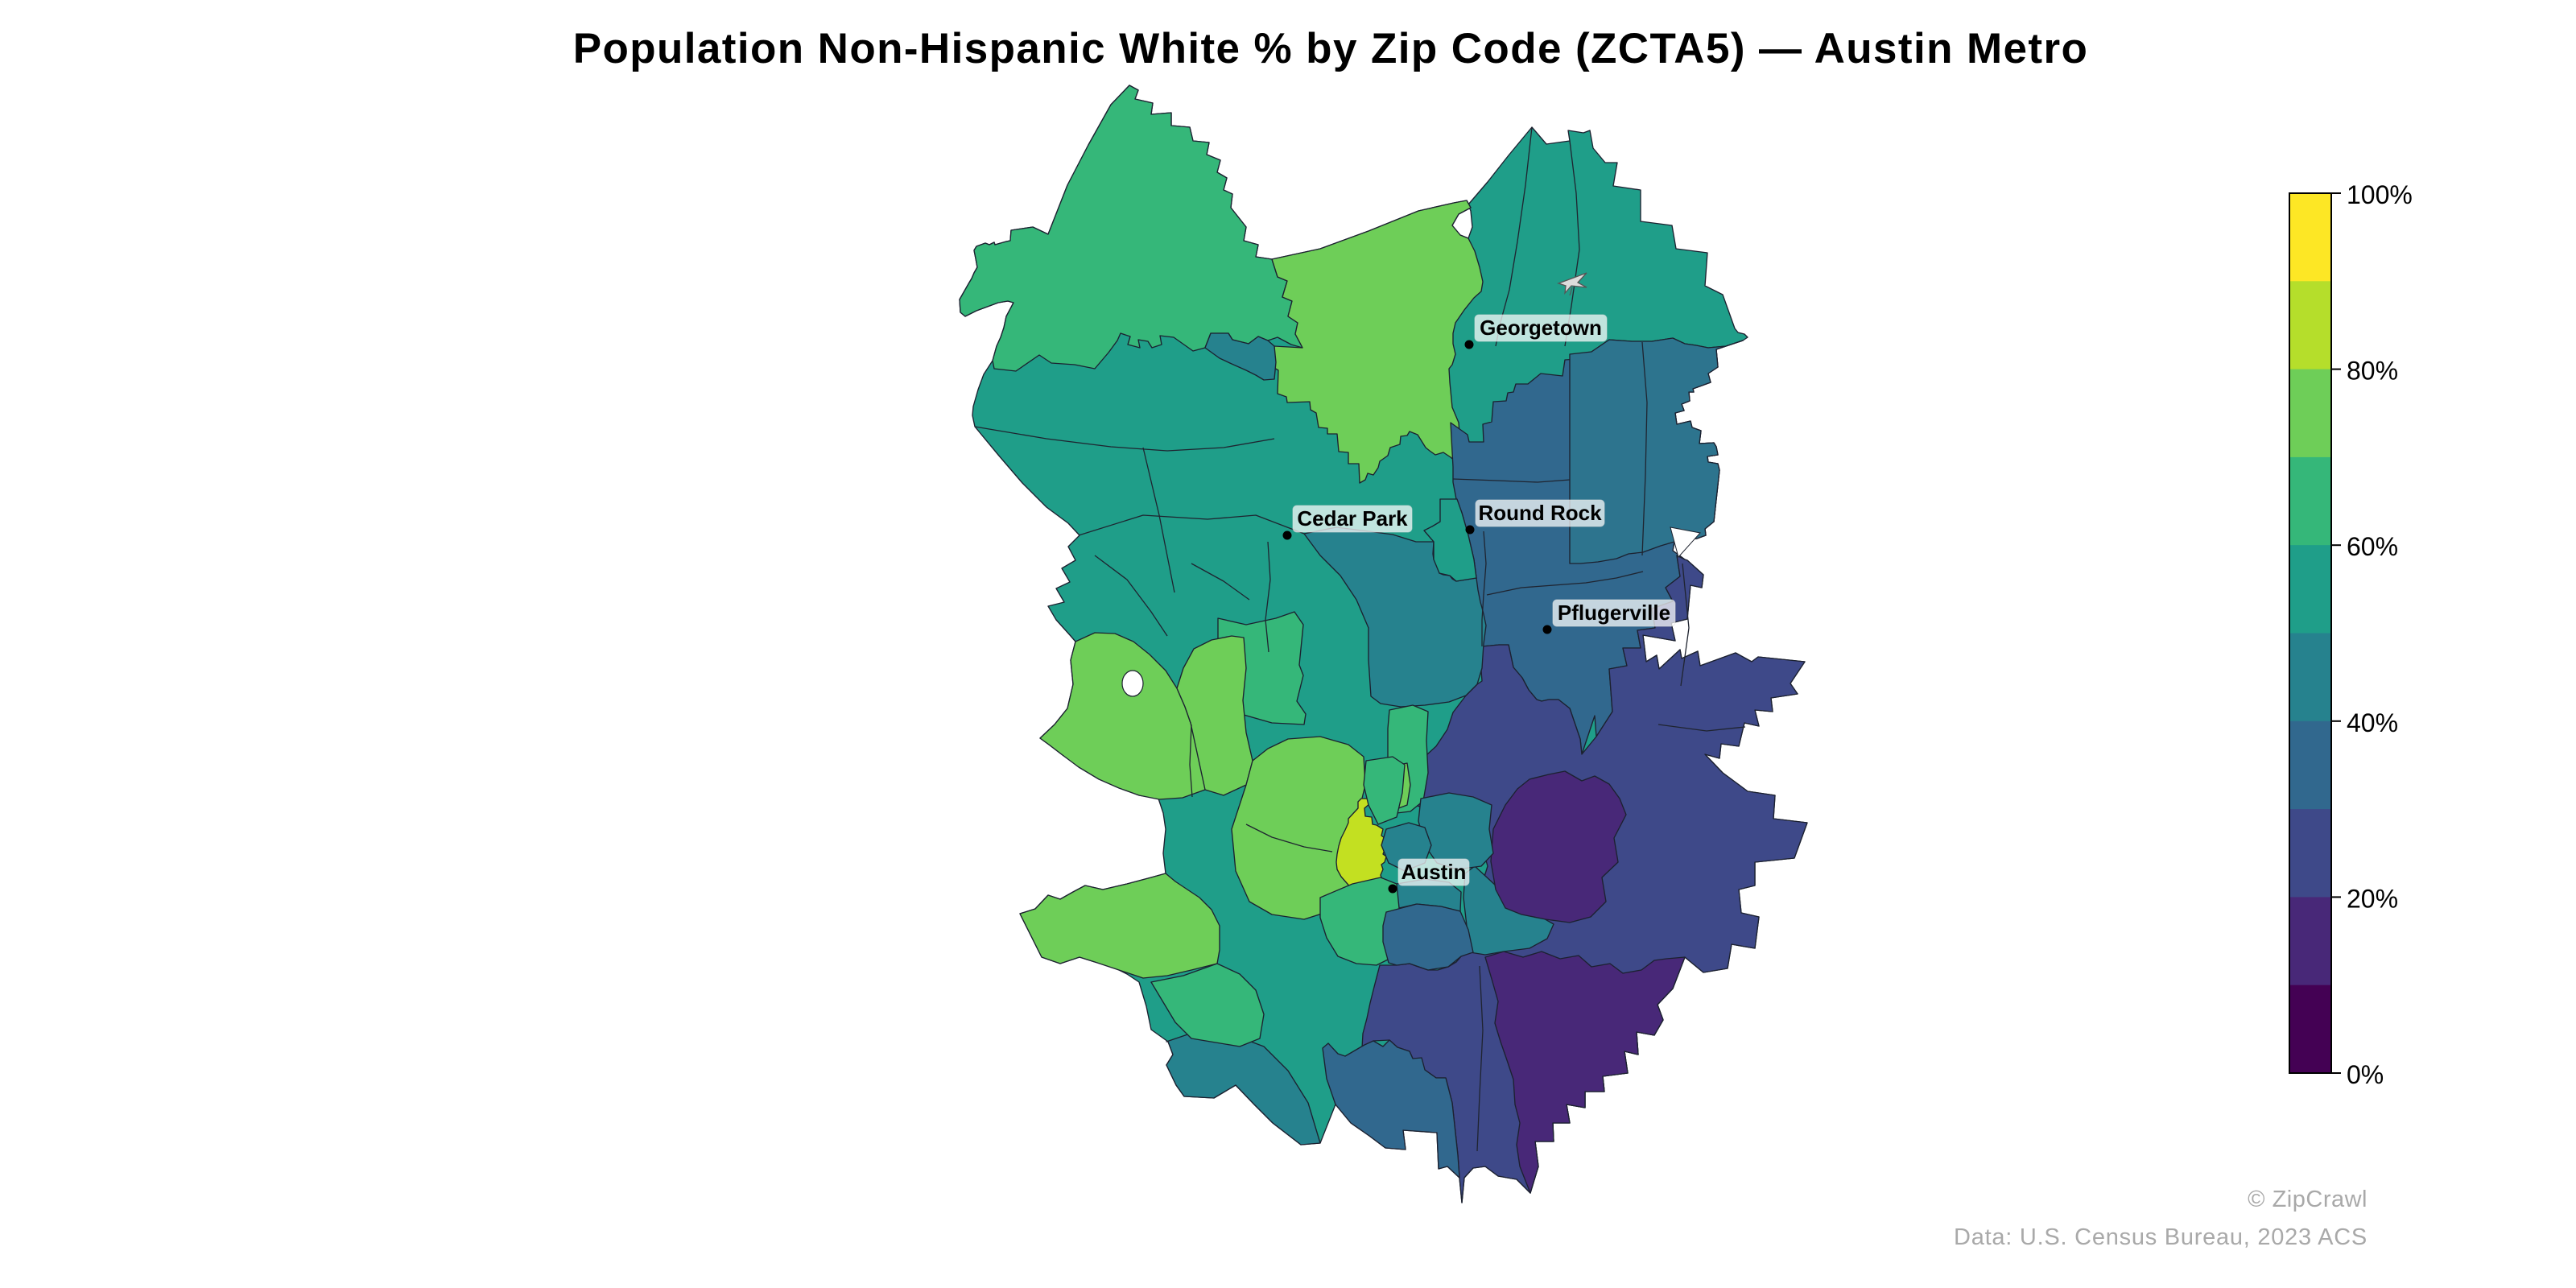  Describe the element at coordinates (2372, 722) in the screenshot. I see `svg-text: 40%` at that location.